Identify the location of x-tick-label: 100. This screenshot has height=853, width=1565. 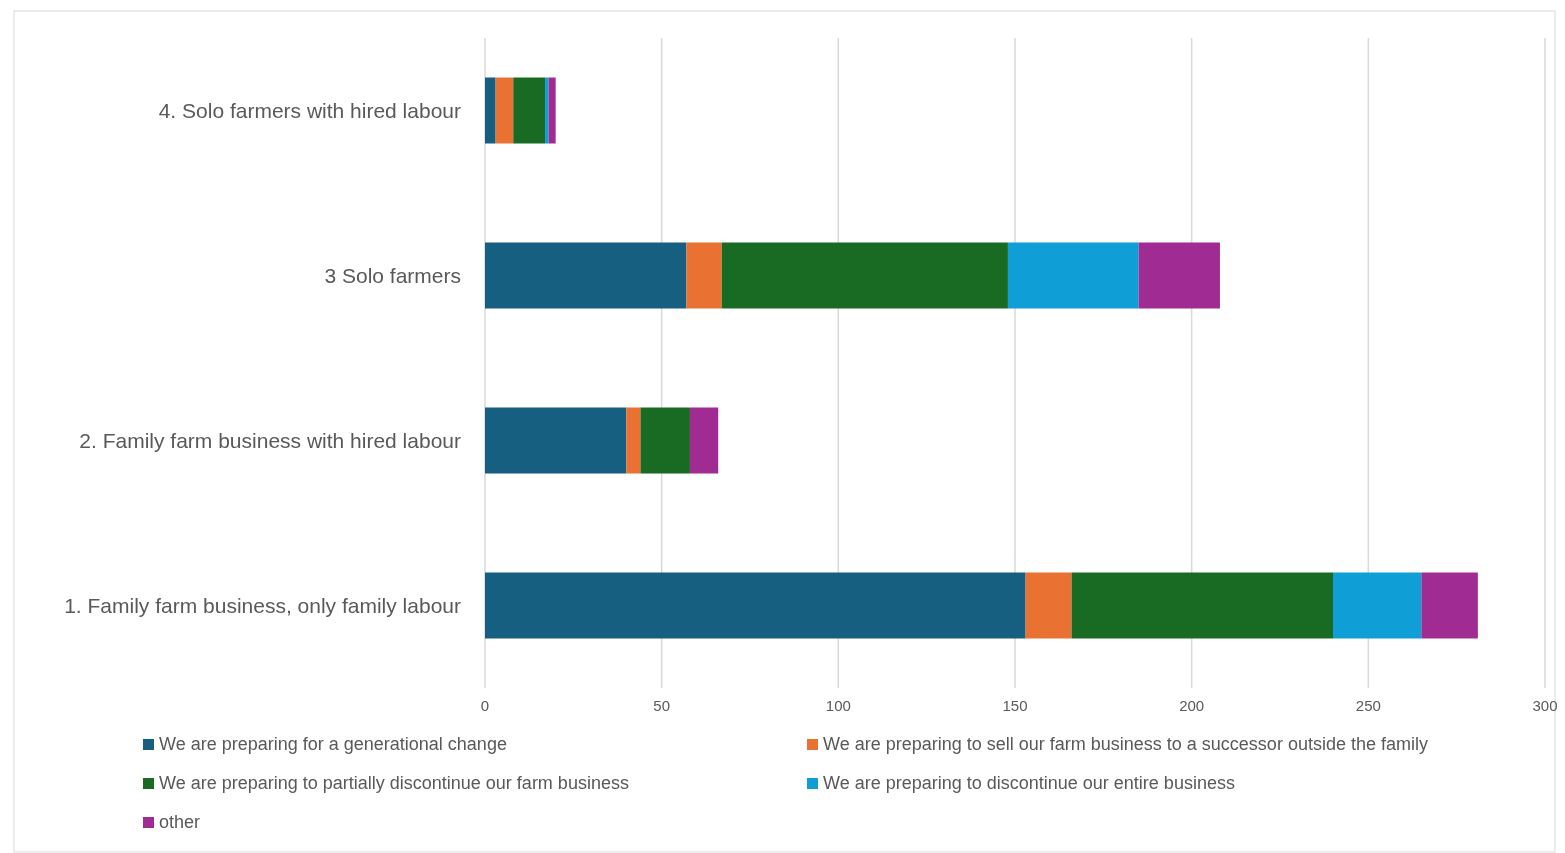
(838, 705).